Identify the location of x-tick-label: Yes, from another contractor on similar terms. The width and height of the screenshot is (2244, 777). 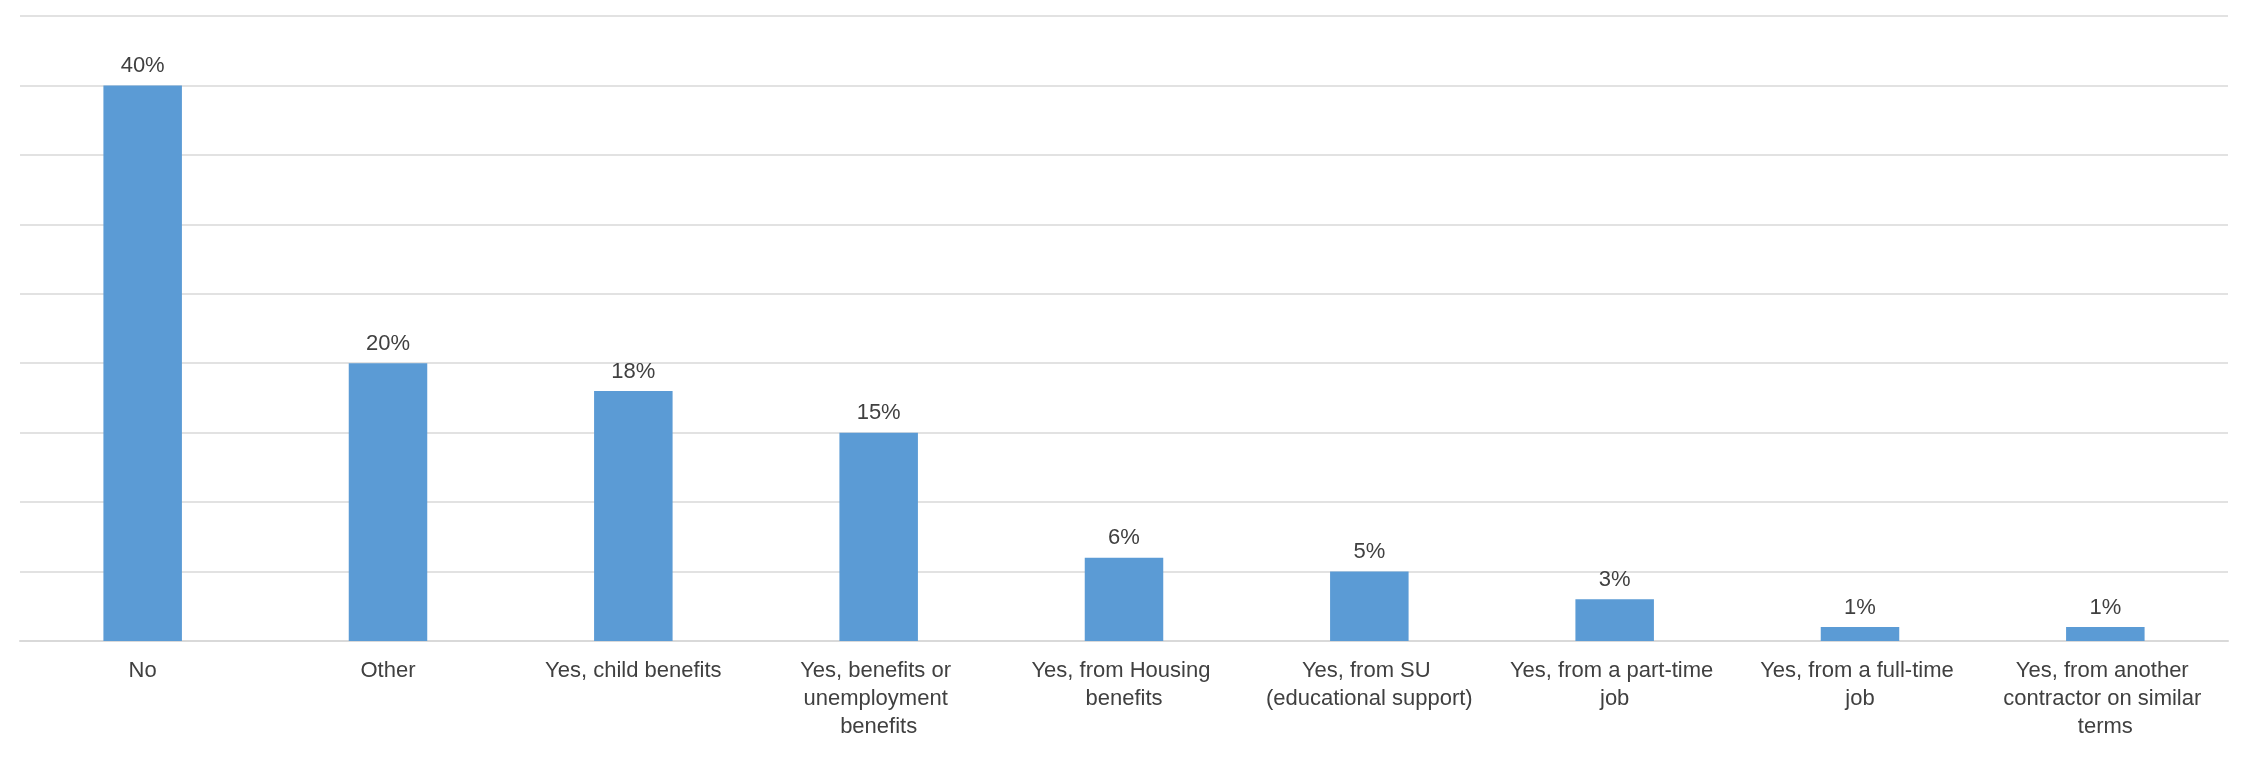
(2105, 697).